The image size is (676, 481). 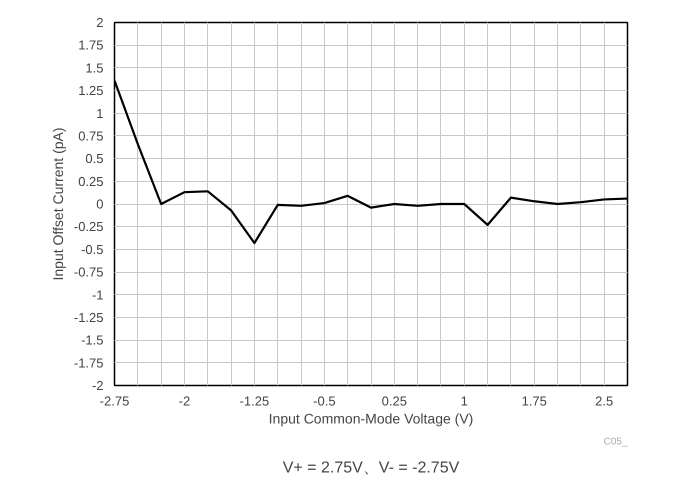 What do you see at coordinates (184, 401) in the screenshot?
I see `x-tick-label: -2` at bounding box center [184, 401].